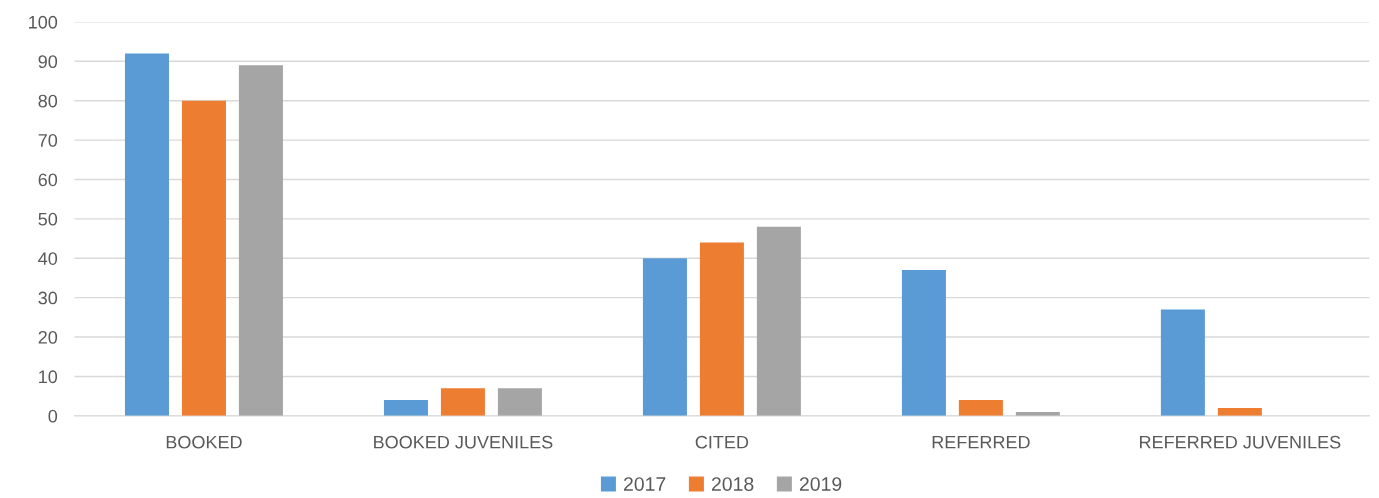 The width and height of the screenshot is (1379, 498). I want to click on legend-label: 2019, so click(820, 484).